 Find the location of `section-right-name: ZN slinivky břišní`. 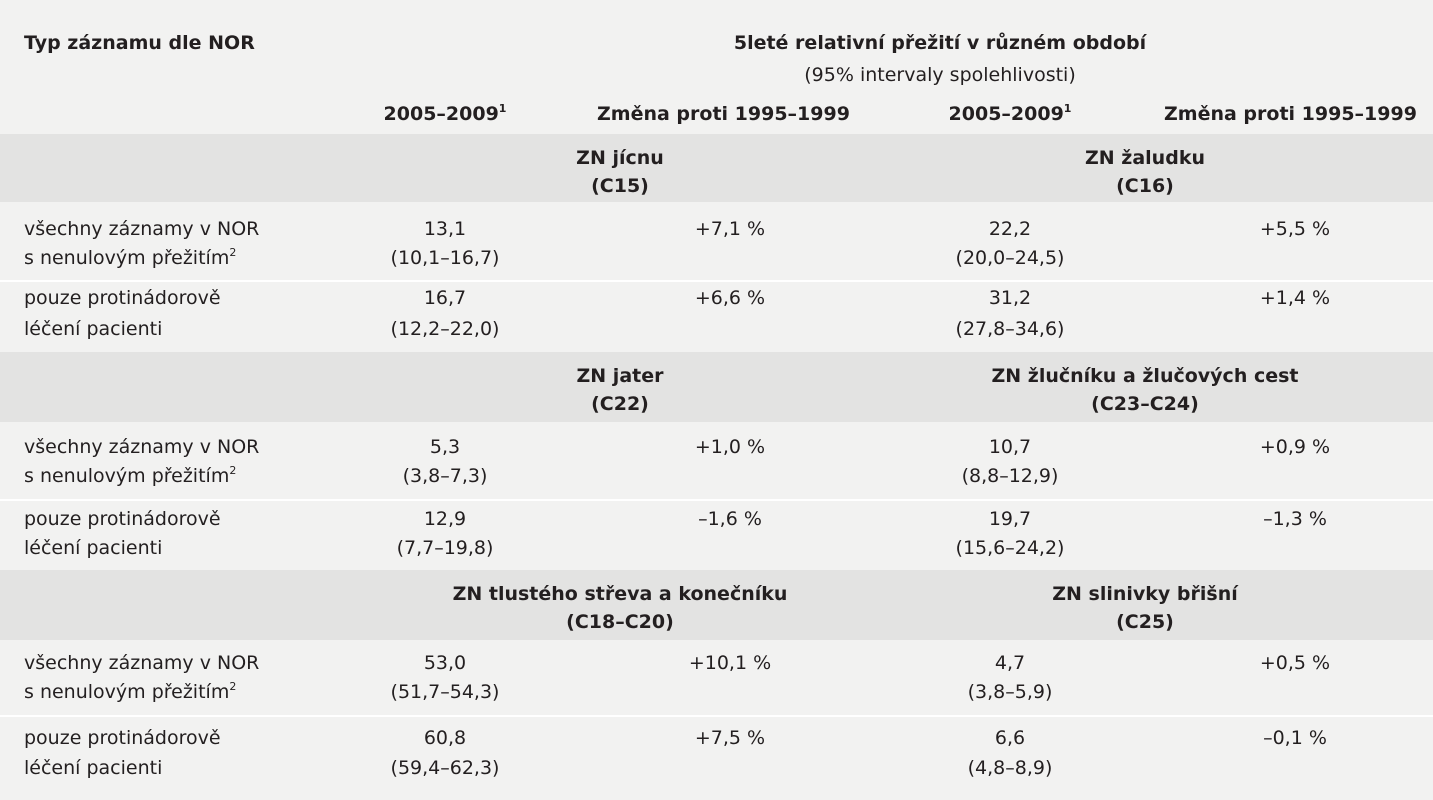

section-right-name: ZN slinivky břišní is located at coordinates (1145, 594).